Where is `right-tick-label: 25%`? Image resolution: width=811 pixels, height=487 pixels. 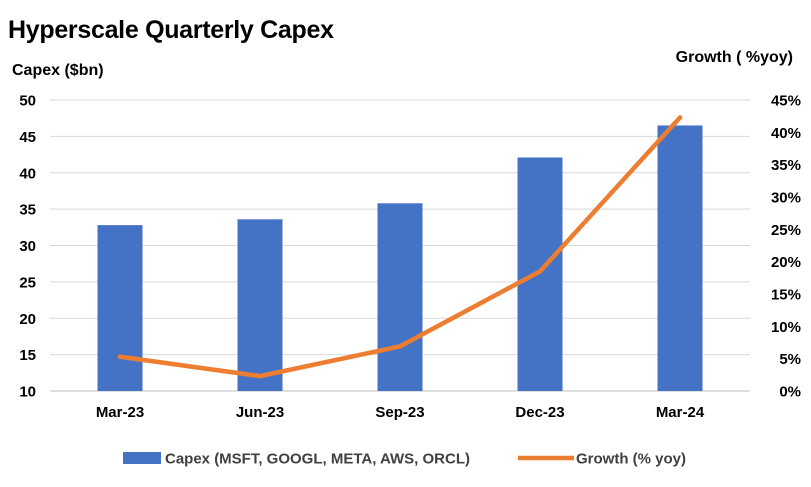 right-tick-label: 25% is located at coordinates (786, 230).